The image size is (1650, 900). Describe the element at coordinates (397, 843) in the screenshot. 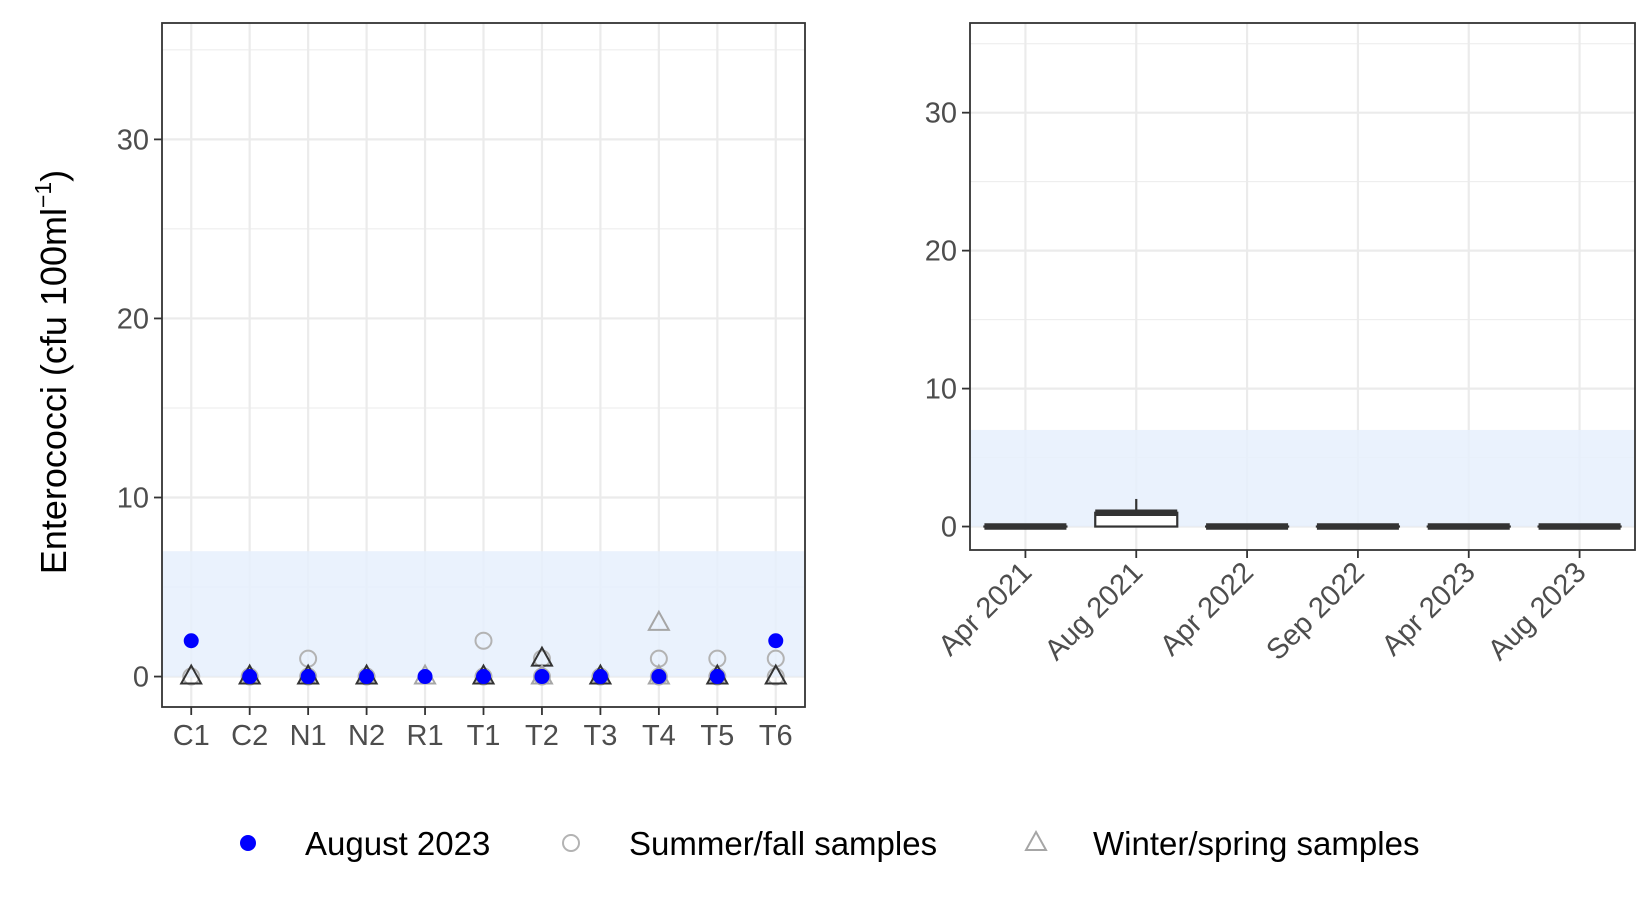

I see `legend-label-august-2023: August 2023` at that location.